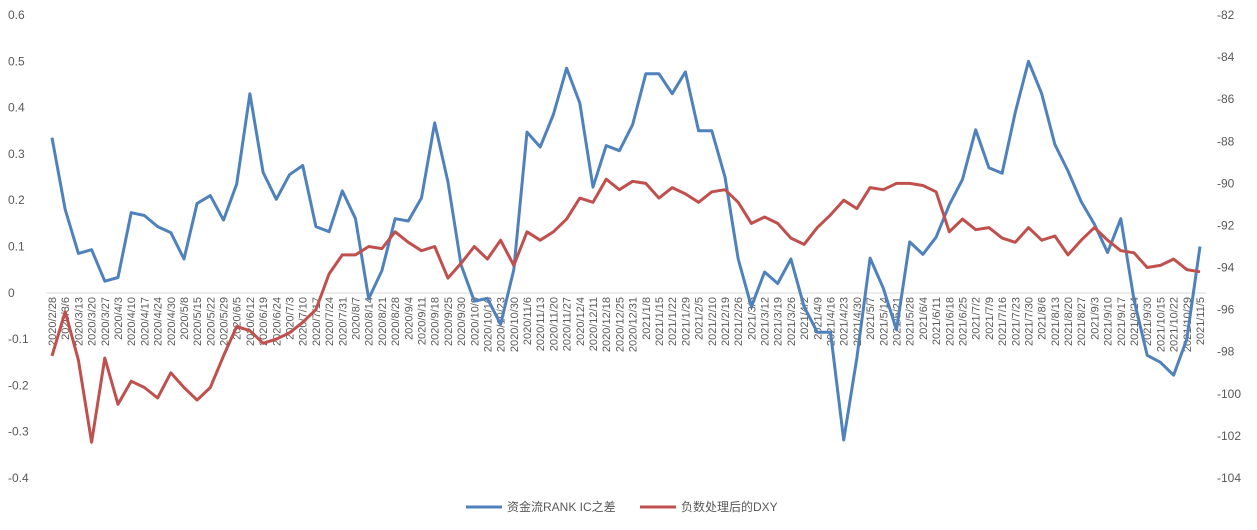  Describe the element at coordinates (488, 324) in the screenshot. I see `x-tick-label: 2020/10/16` at that location.